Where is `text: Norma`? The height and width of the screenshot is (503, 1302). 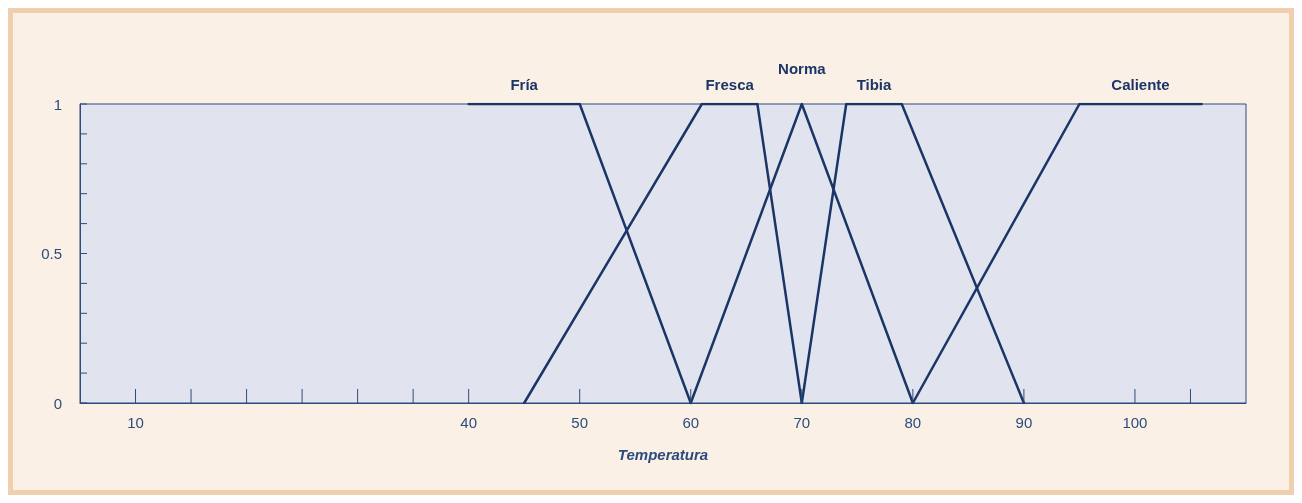 text: Norma is located at coordinates (802, 68).